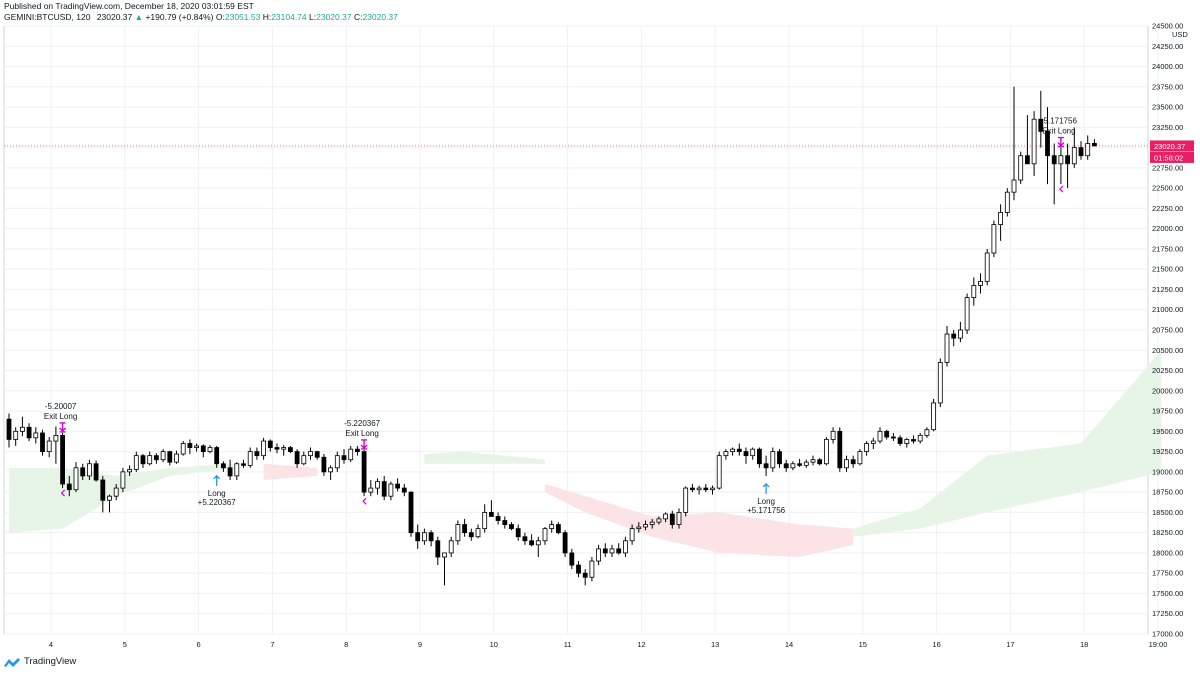 The height and width of the screenshot is (675, 1200). I want to click on x-tick-label: 11, so click(568, 644).